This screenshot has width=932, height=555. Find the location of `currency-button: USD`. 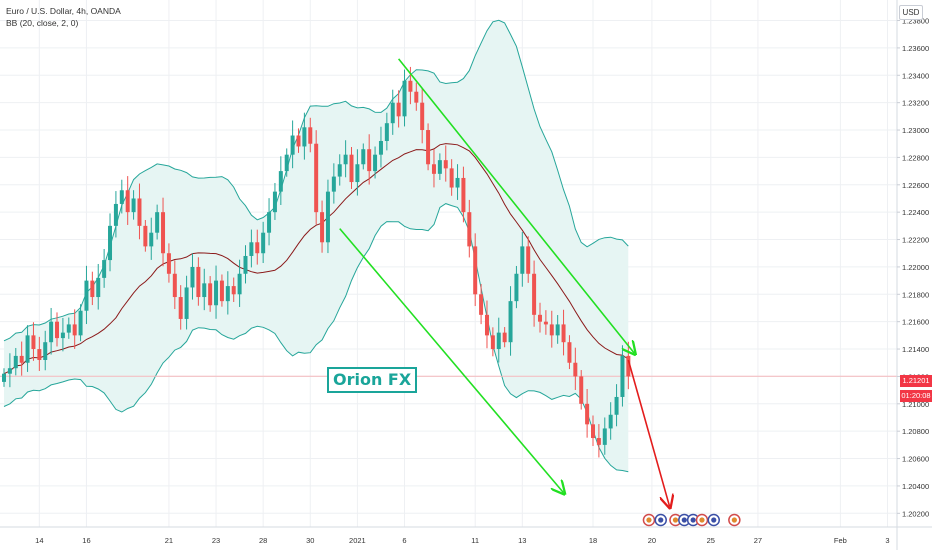

currency-button: USD is located at coordinates (911, 12).